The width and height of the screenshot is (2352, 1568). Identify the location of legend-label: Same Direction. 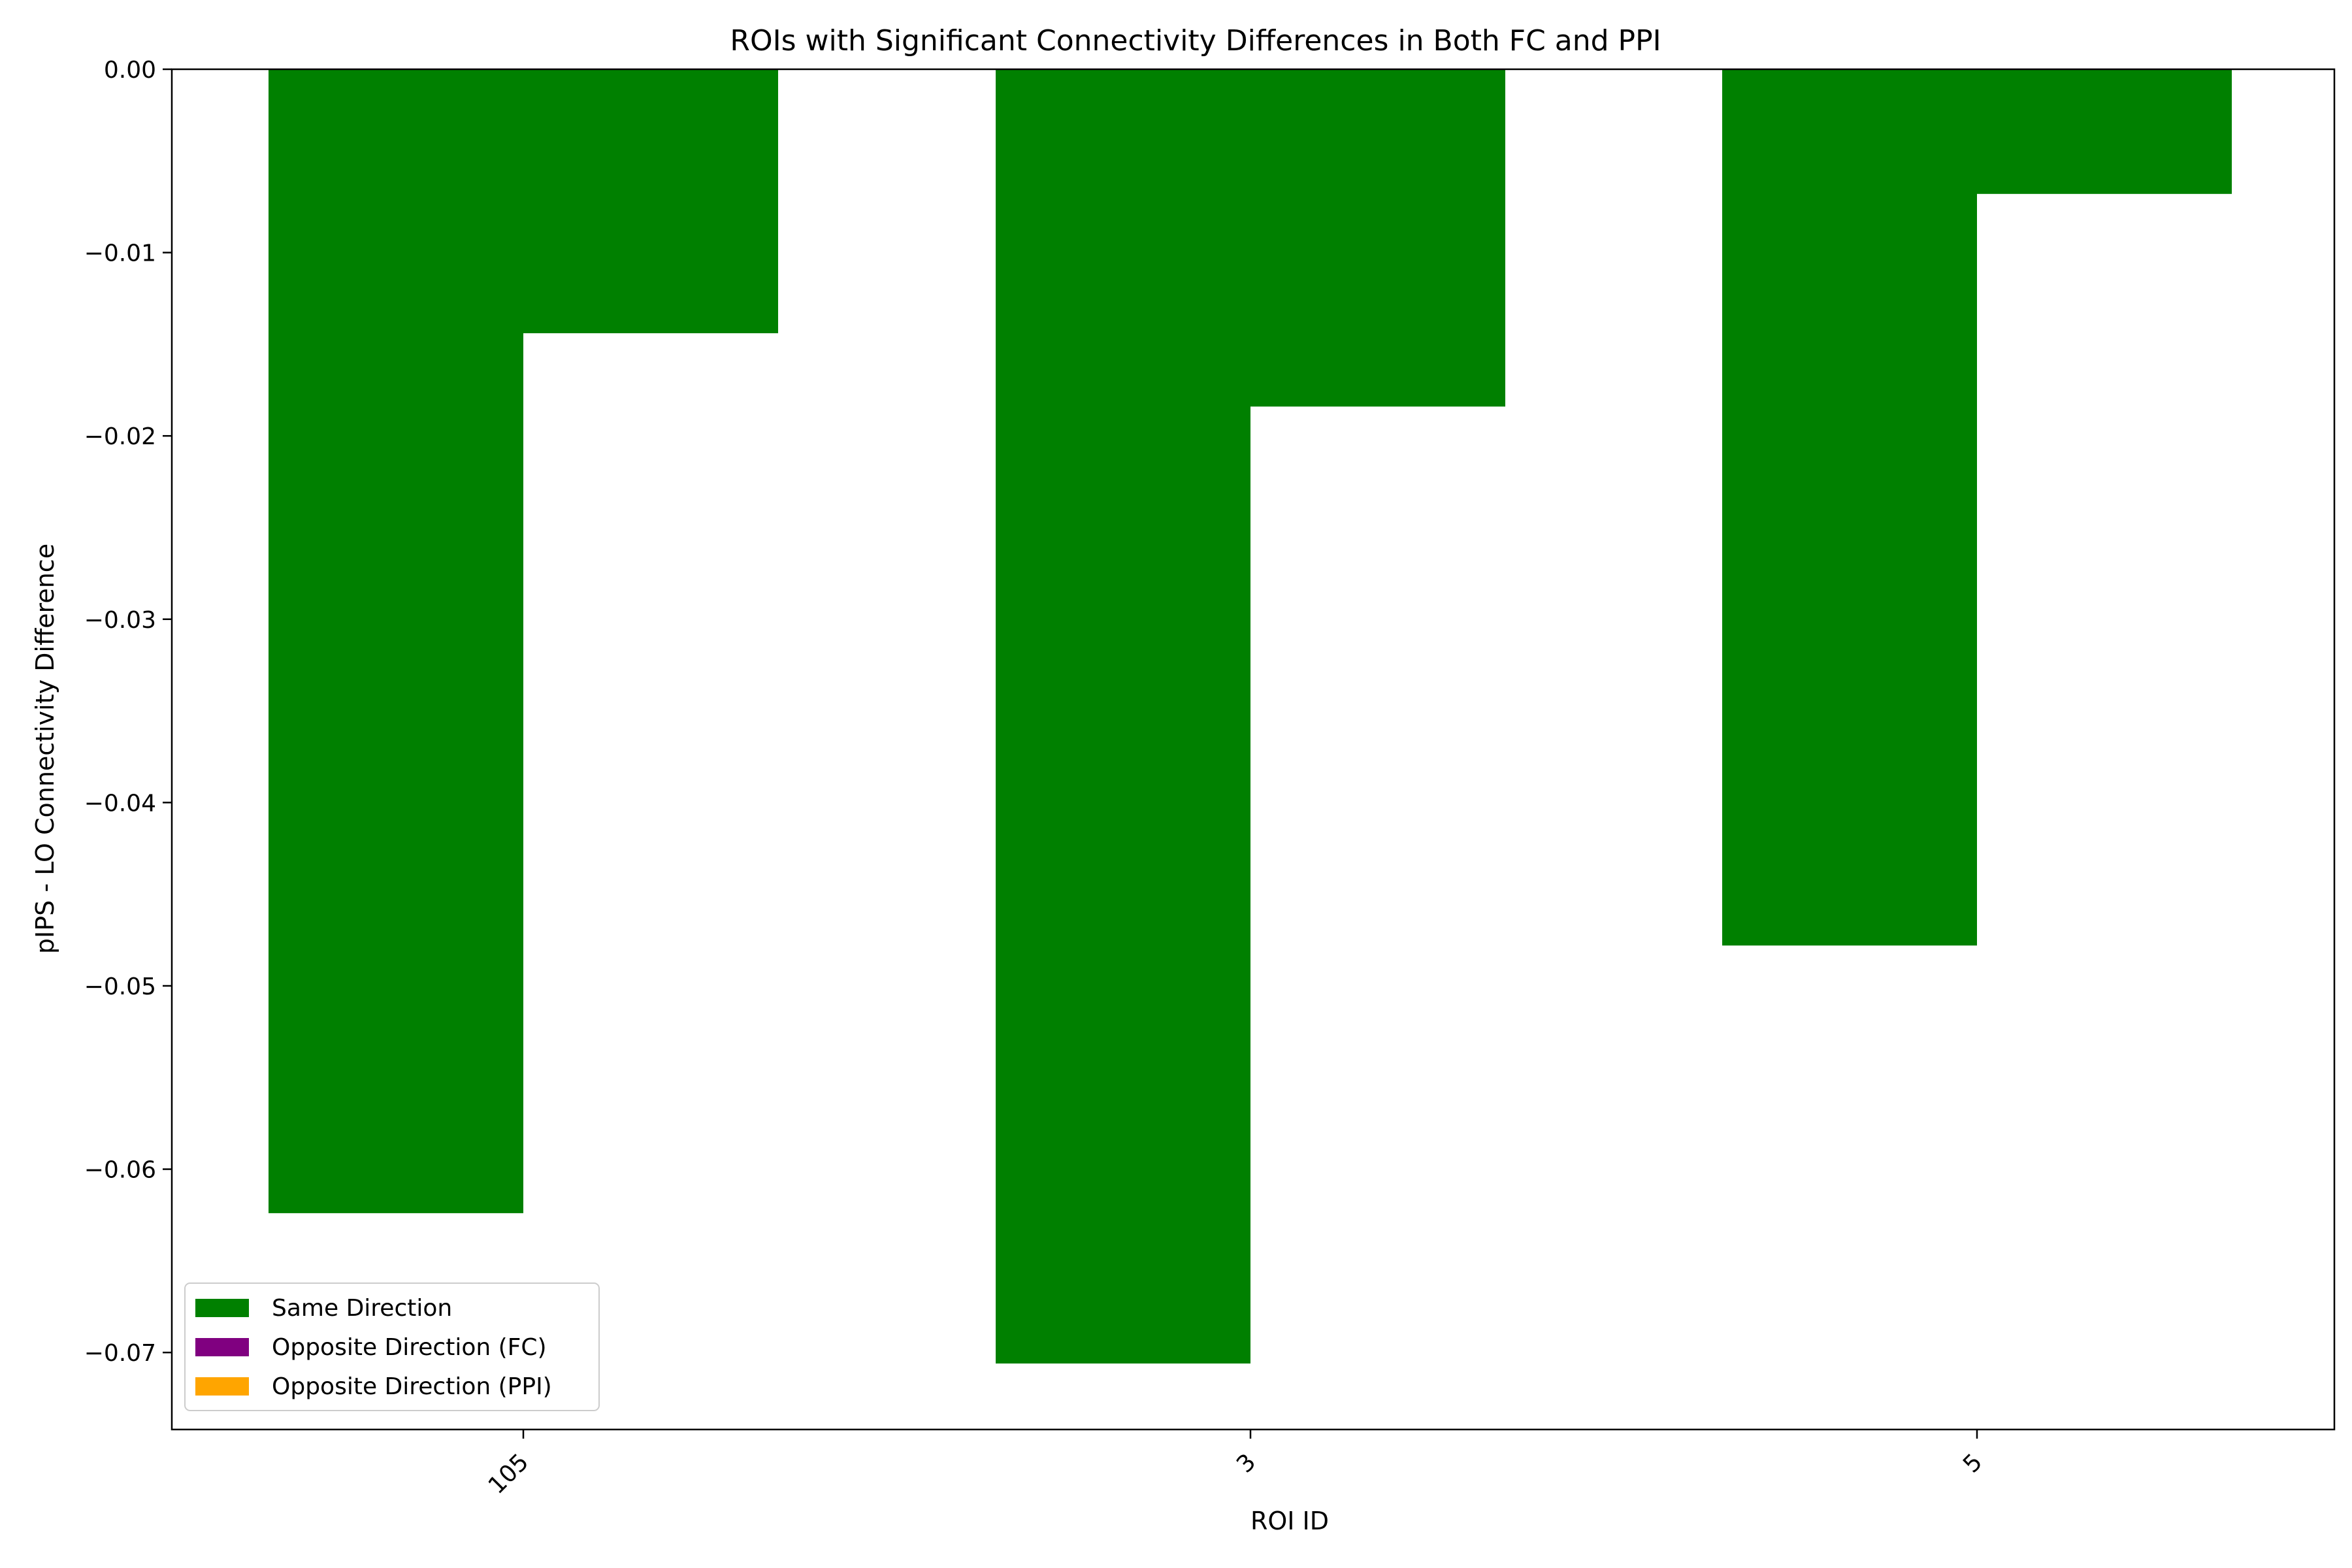
(362, 1308).